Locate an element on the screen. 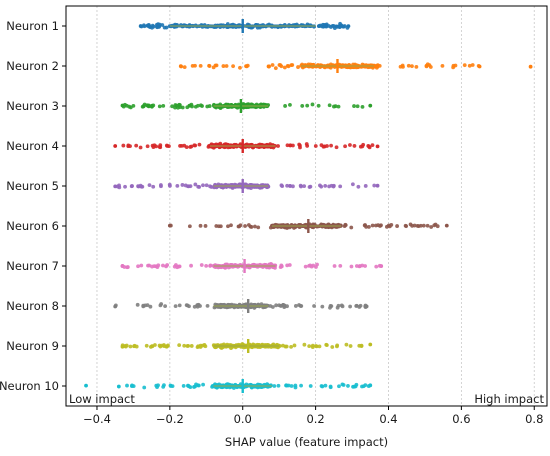  y-tick-label: Neuron 1 is located at coordinates (32, 26).